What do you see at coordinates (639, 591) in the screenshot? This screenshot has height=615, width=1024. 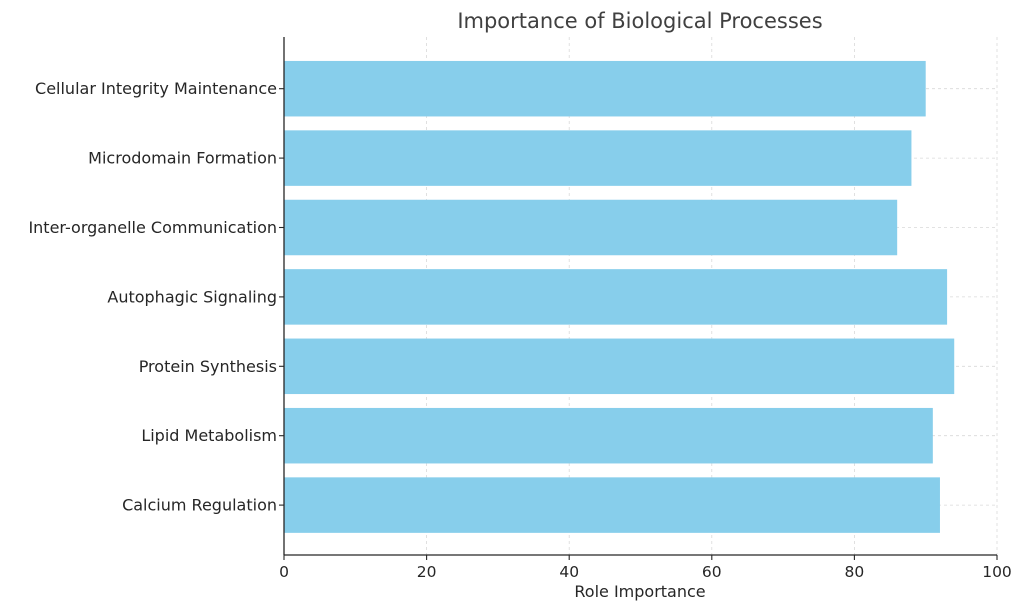 I see `x-axis-label: Role Importance` at bounding box center [639, 591].